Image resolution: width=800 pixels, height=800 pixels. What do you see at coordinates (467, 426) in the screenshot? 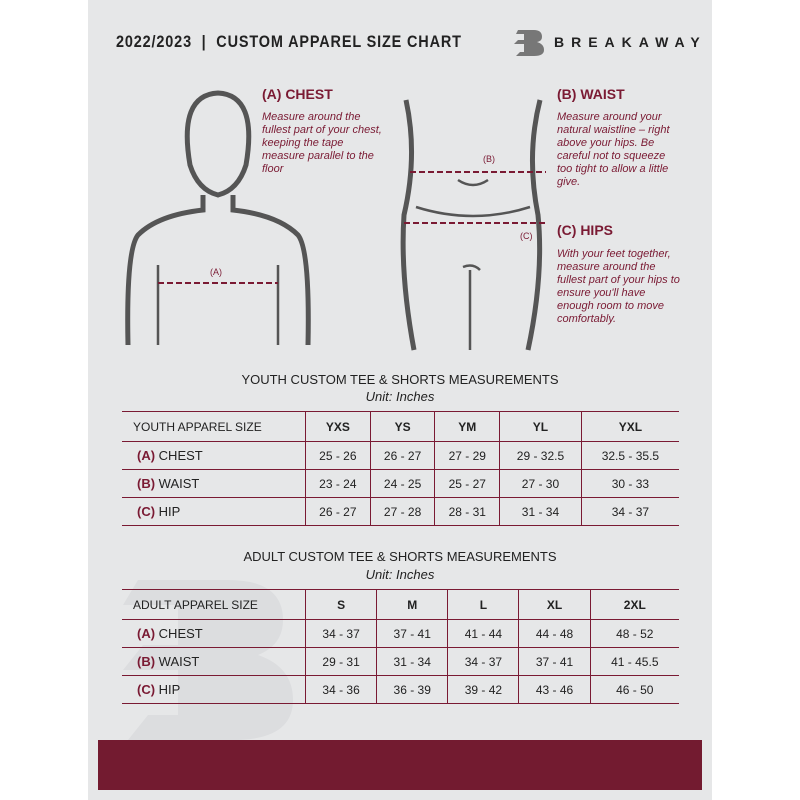
I see `size-col: YM` at bounding box center [467, 426].